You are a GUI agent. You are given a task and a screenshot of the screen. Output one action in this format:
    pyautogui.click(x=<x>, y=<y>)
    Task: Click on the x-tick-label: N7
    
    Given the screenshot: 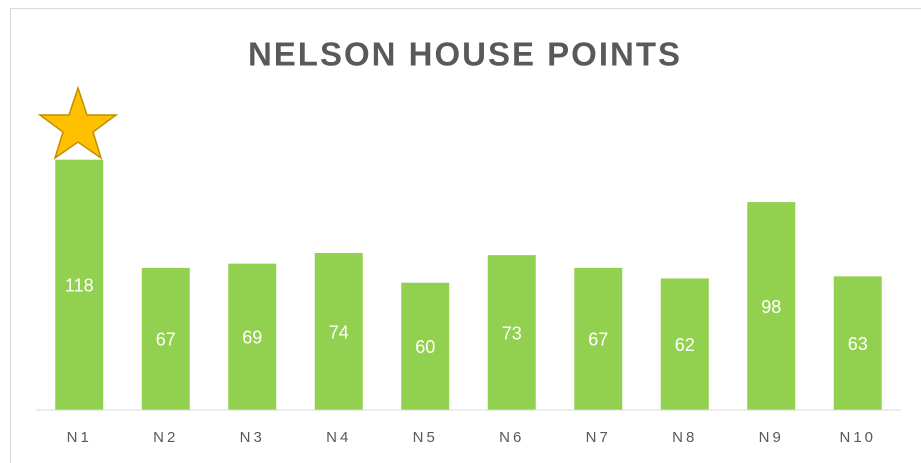 What is the action you would take?
    pyautogui.click(x=598, y=437)
    